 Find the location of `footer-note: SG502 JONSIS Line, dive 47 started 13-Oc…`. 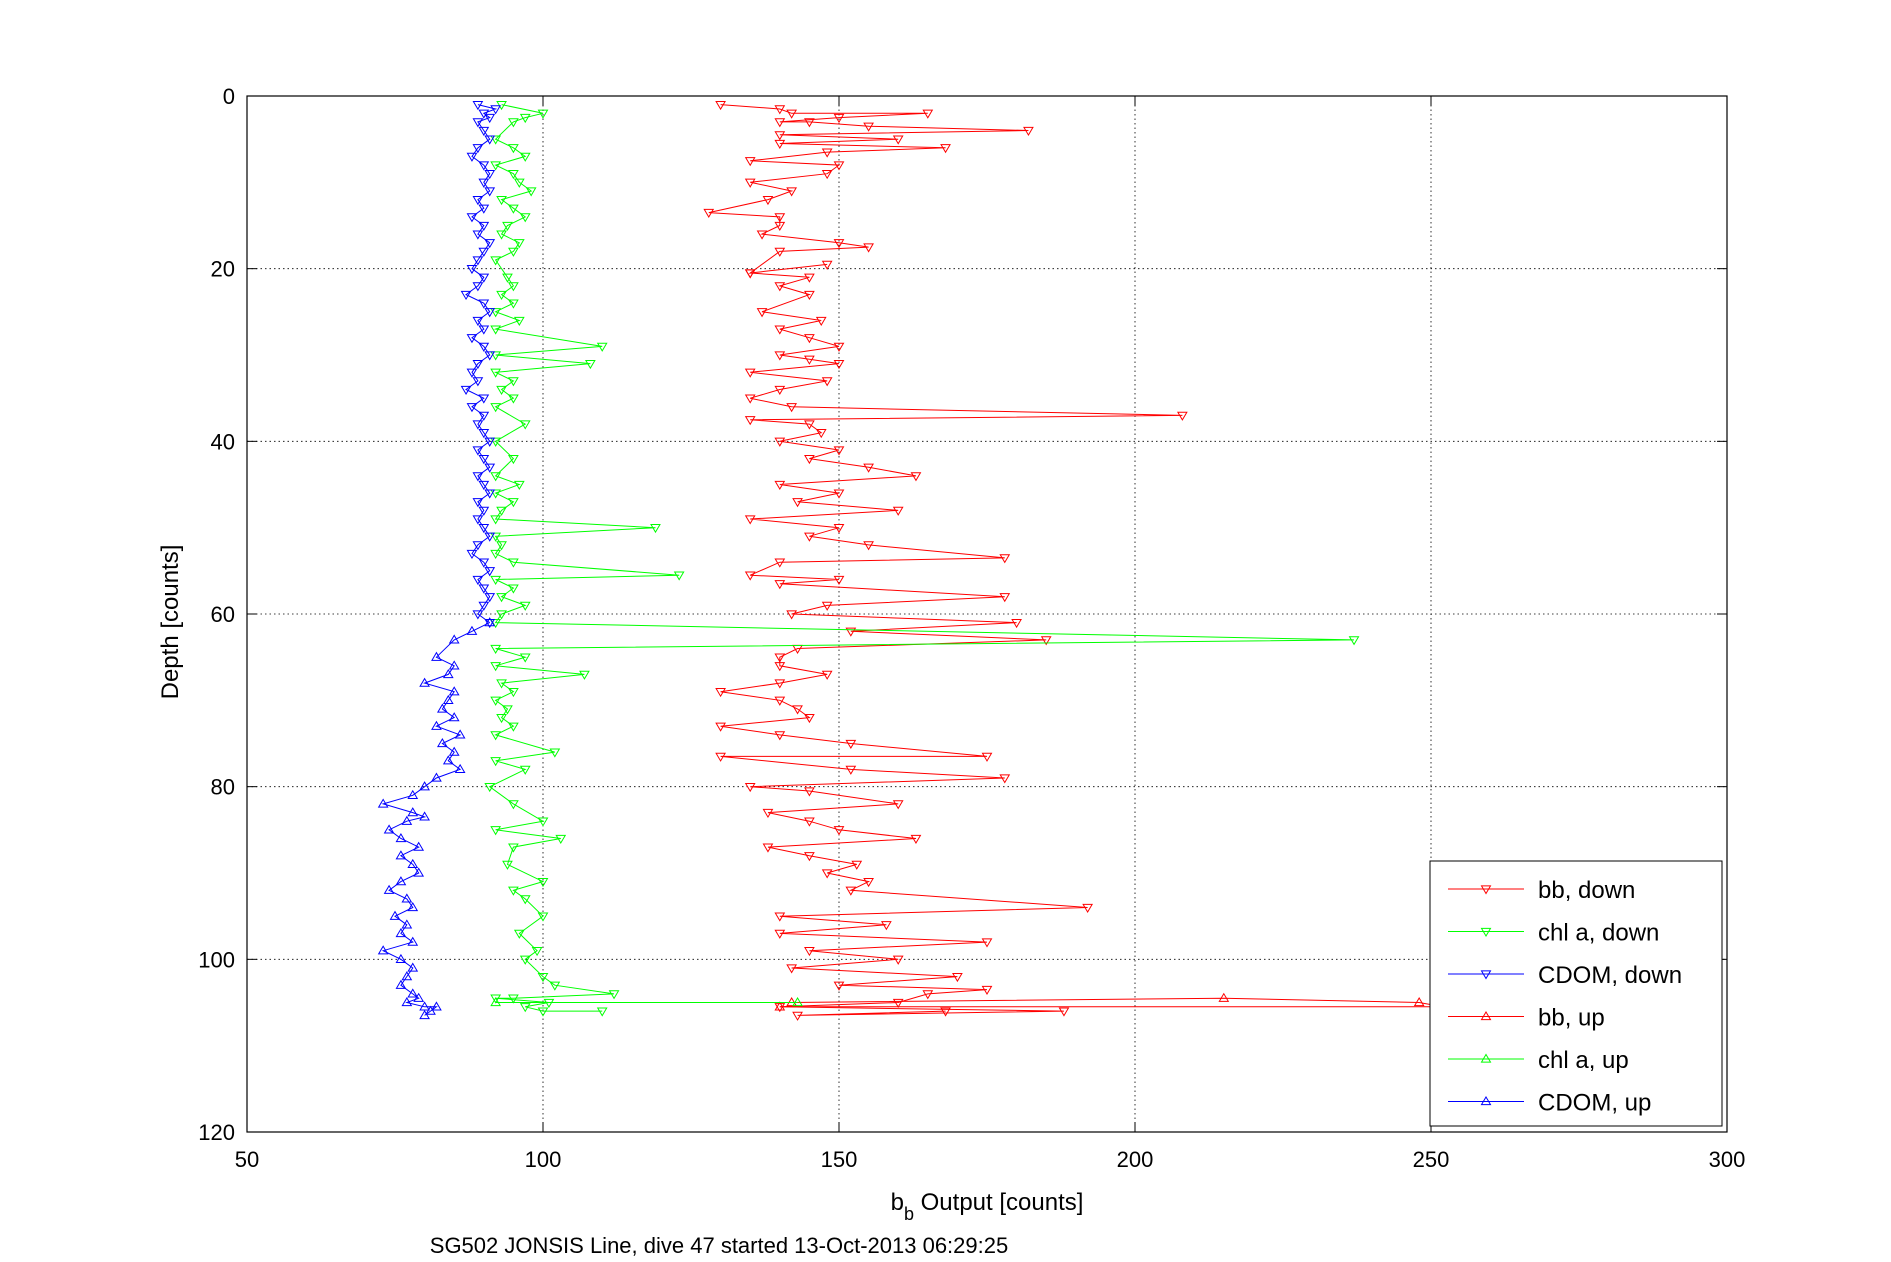

footer-note: SG502 JONSIS Line, dive 47 started 13-Oc… is located at coordinates (719, 1245).